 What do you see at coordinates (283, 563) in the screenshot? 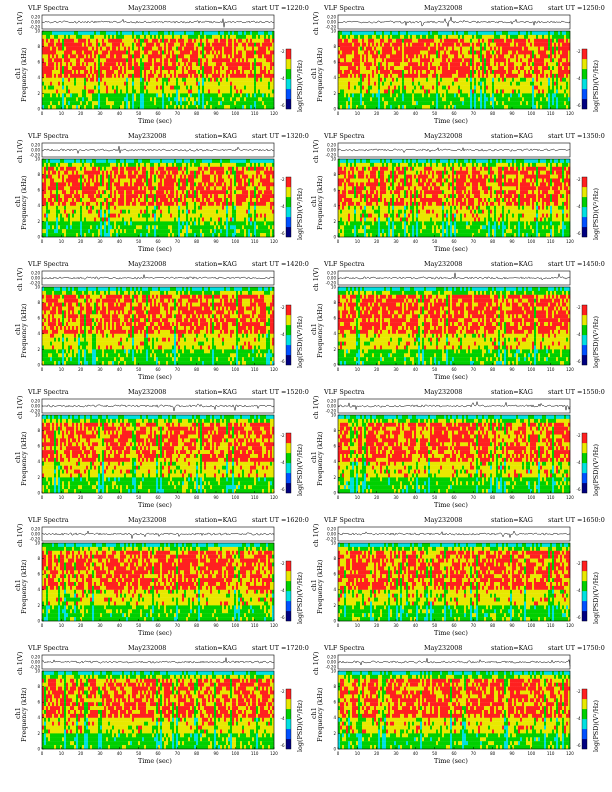
I see `colorbar-tick-label: -2` at bounding box center [283, 563].